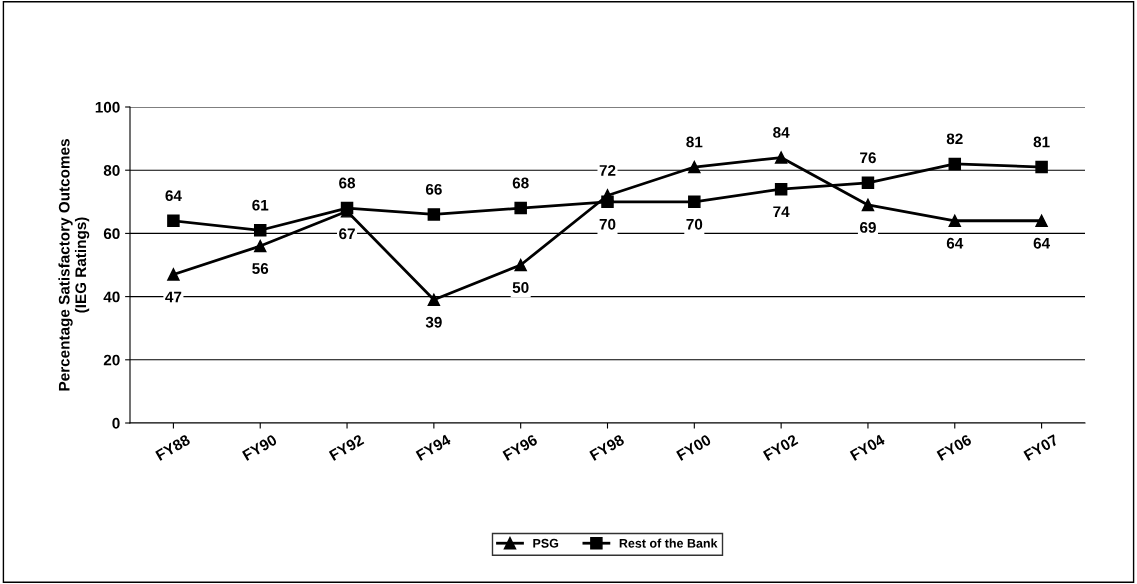 The width and height of the screenshot is (1137, 584). What do you see at coordinates (954, 139) in the screenshot?
I see `data-label: 82` at bounding box center [954, 139].